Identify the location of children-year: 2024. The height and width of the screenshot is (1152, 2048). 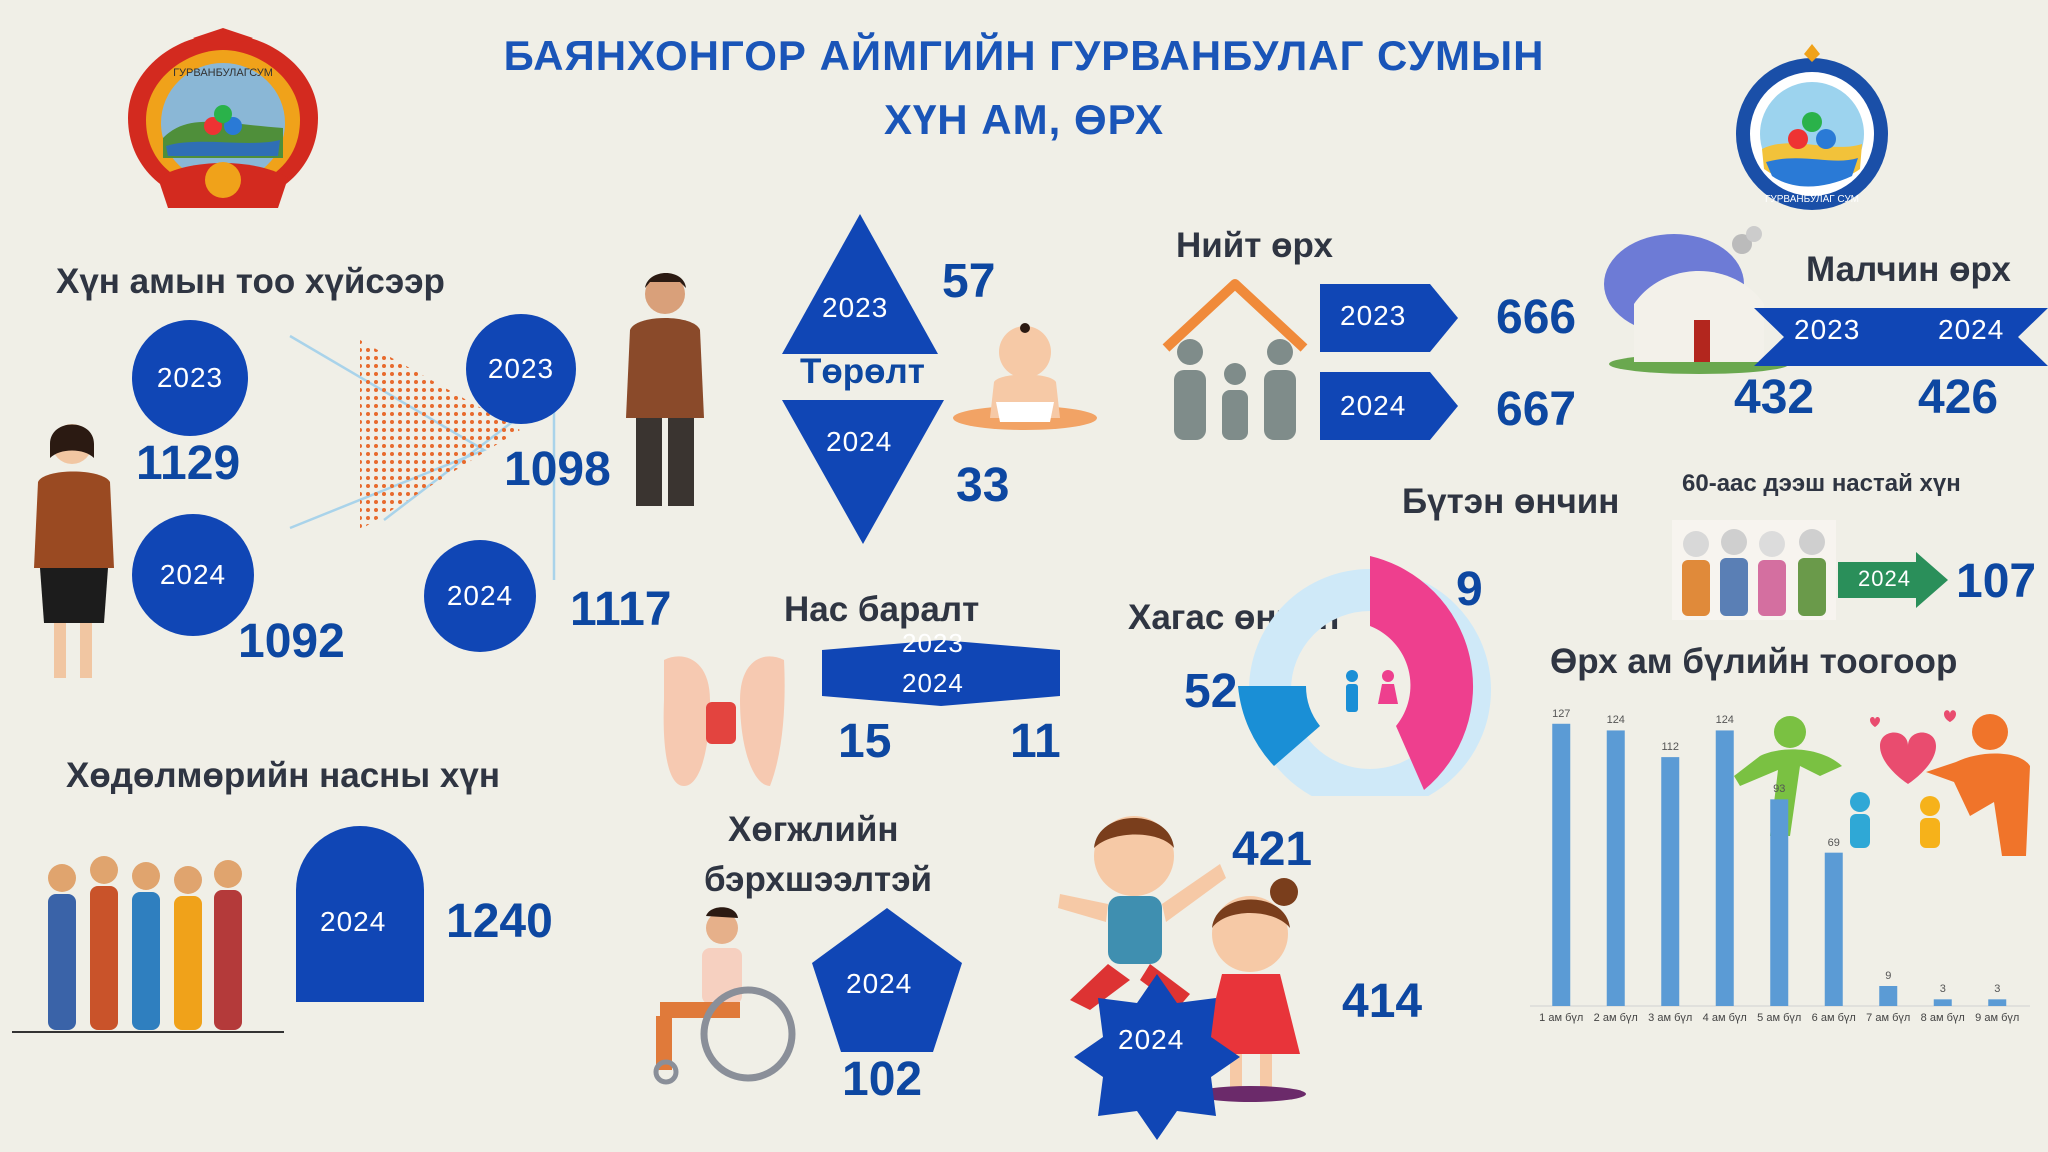
(1151, 1039).